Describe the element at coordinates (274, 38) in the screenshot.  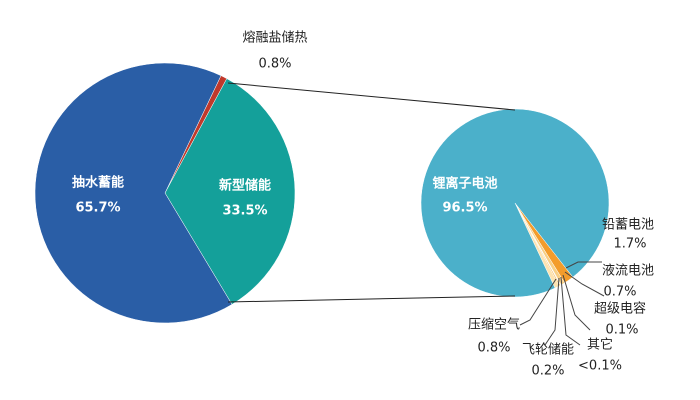
I see `slice-name: 熔融盐储热` at that location.